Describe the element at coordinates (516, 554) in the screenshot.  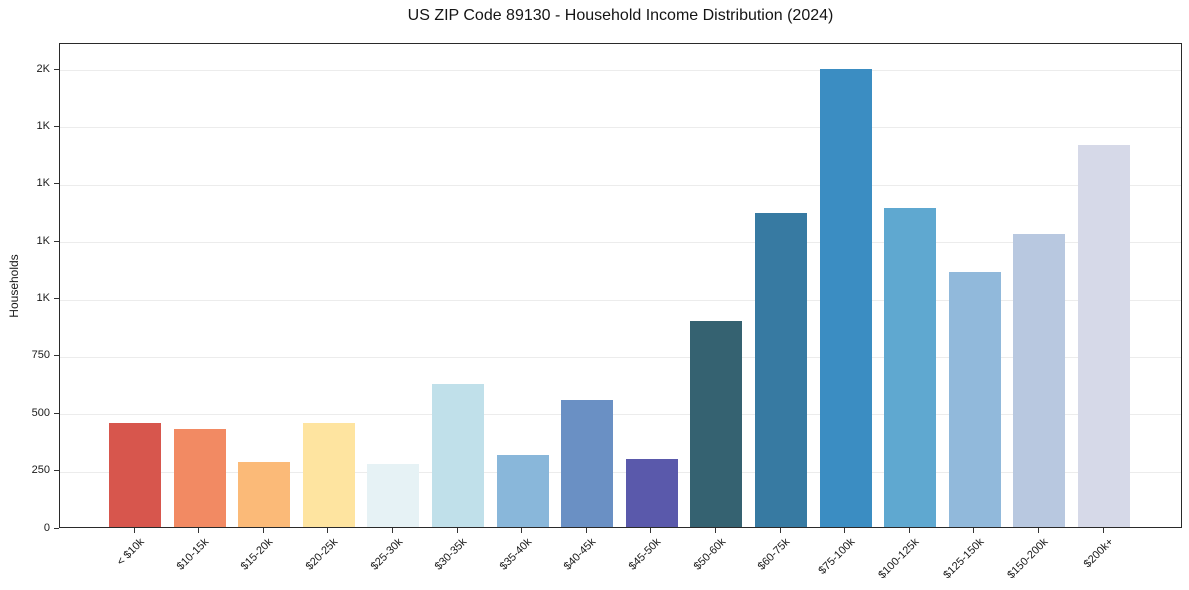
I see `x-tick-label: $35-40k` at that location.